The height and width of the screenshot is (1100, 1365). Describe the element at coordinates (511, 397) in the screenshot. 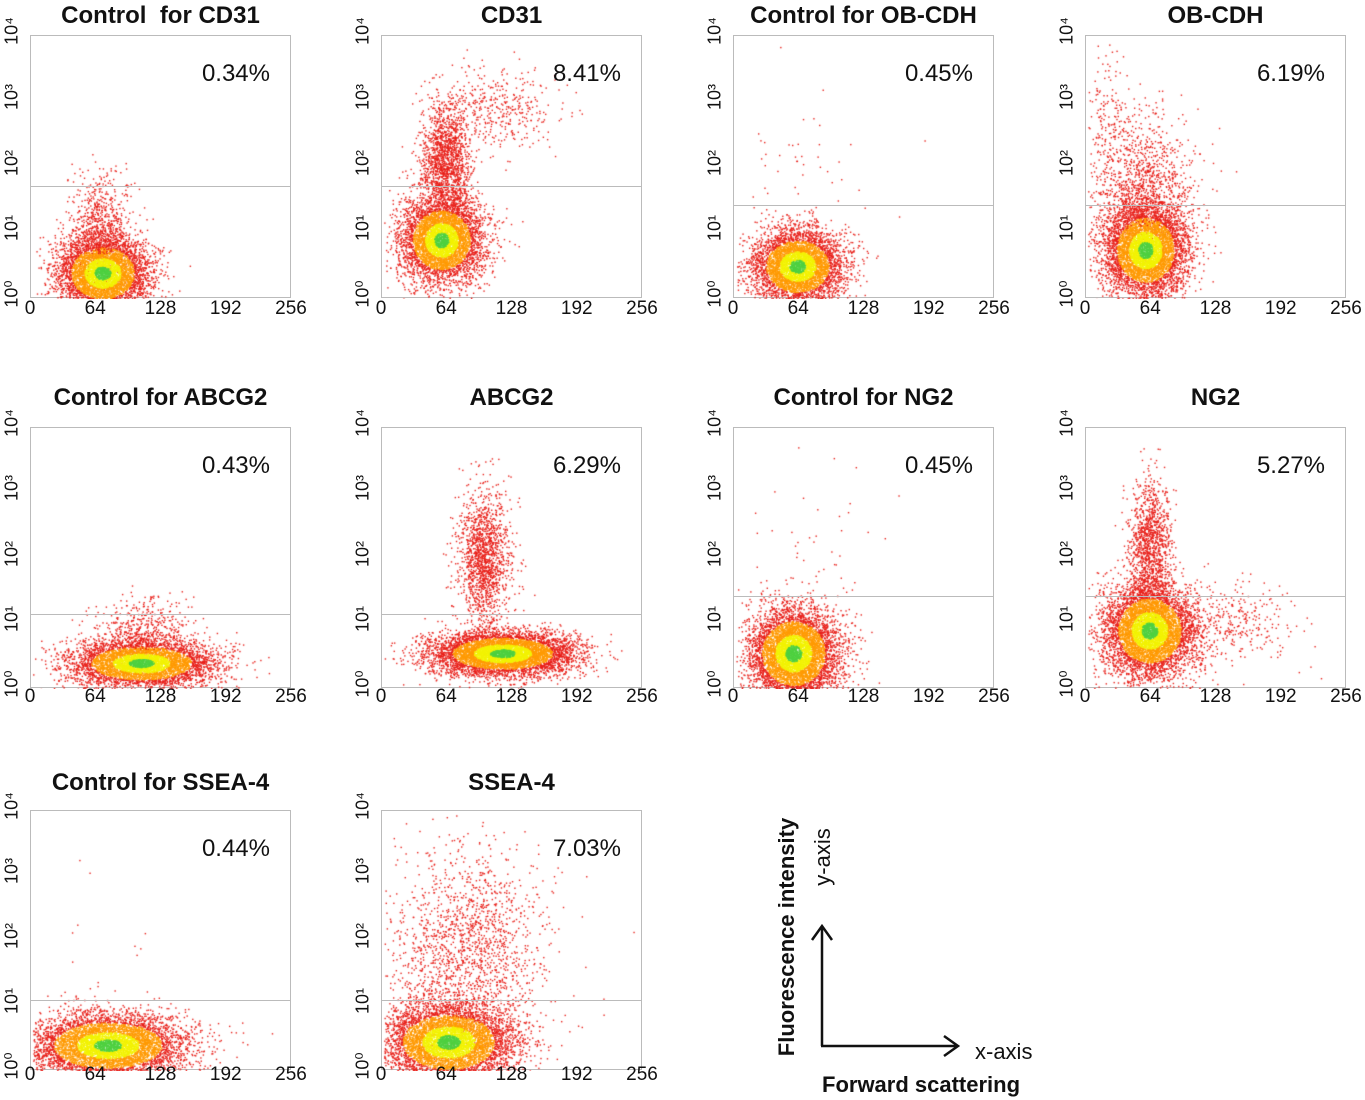

I see `panel-title: ABCG2` at that location.